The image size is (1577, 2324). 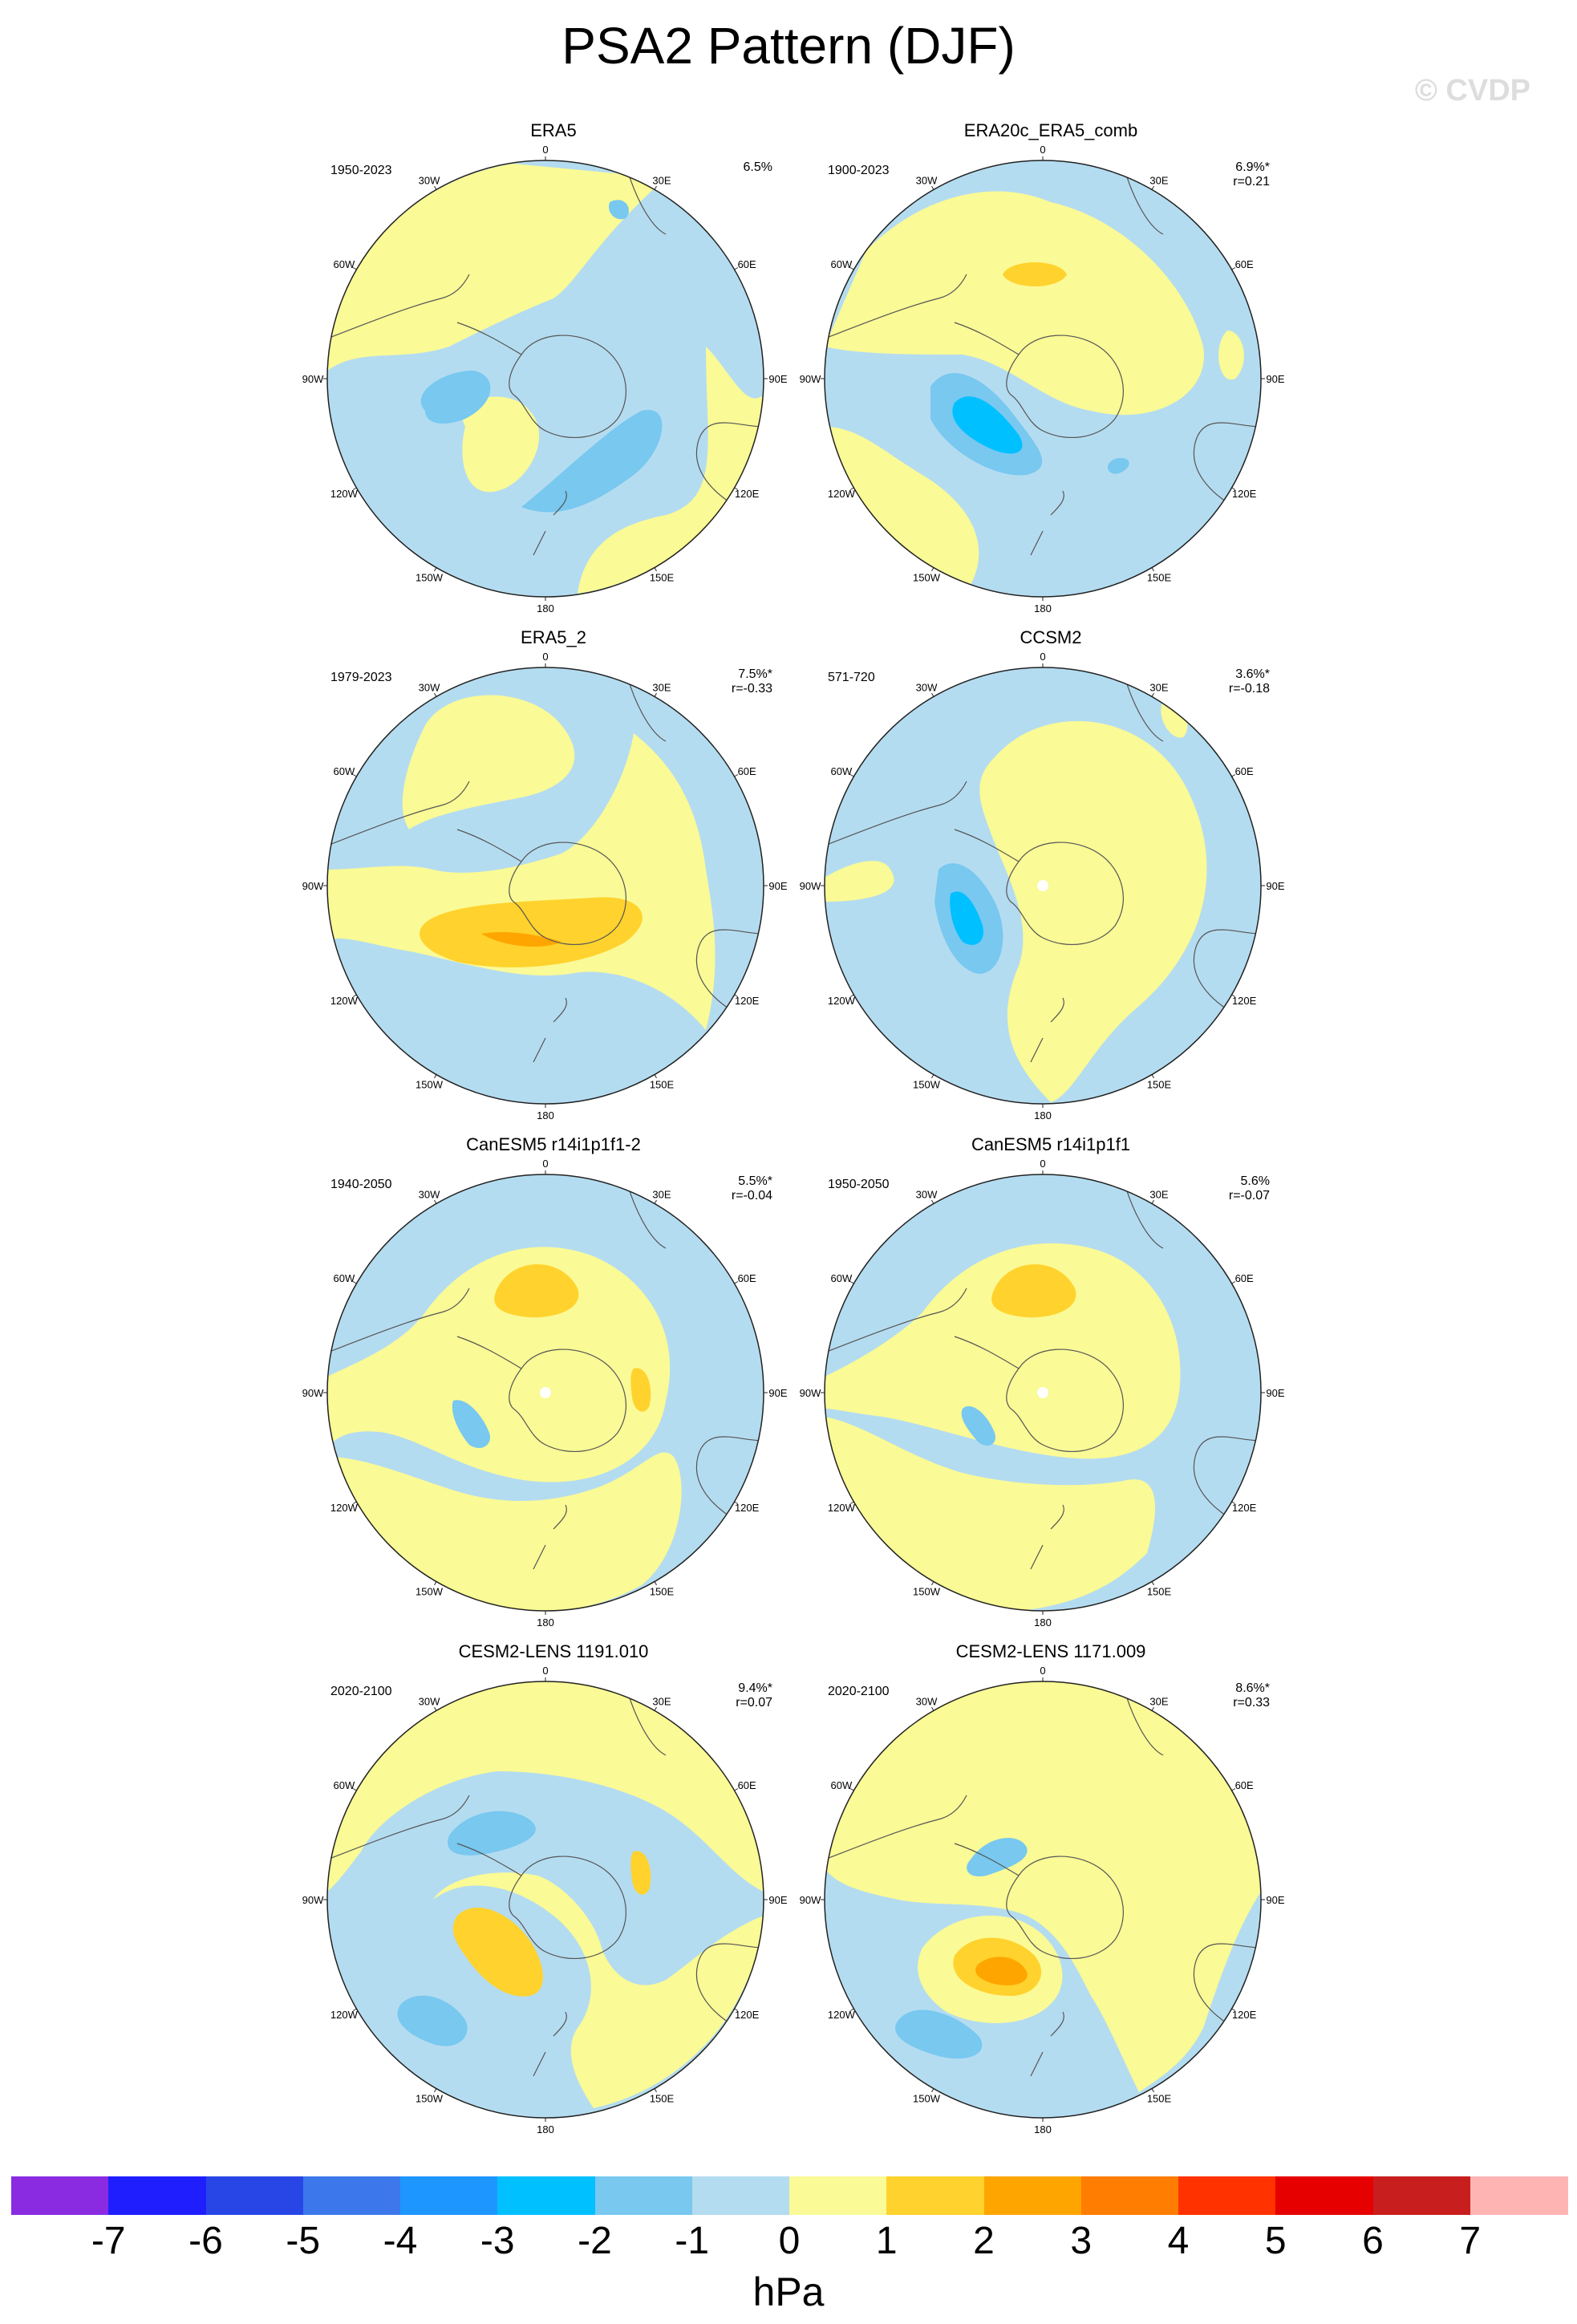 What do you see at coordinates (361, 170) in the screenshot?
I see `panel-years: 1950-2023` at bounding box center [361, 170].